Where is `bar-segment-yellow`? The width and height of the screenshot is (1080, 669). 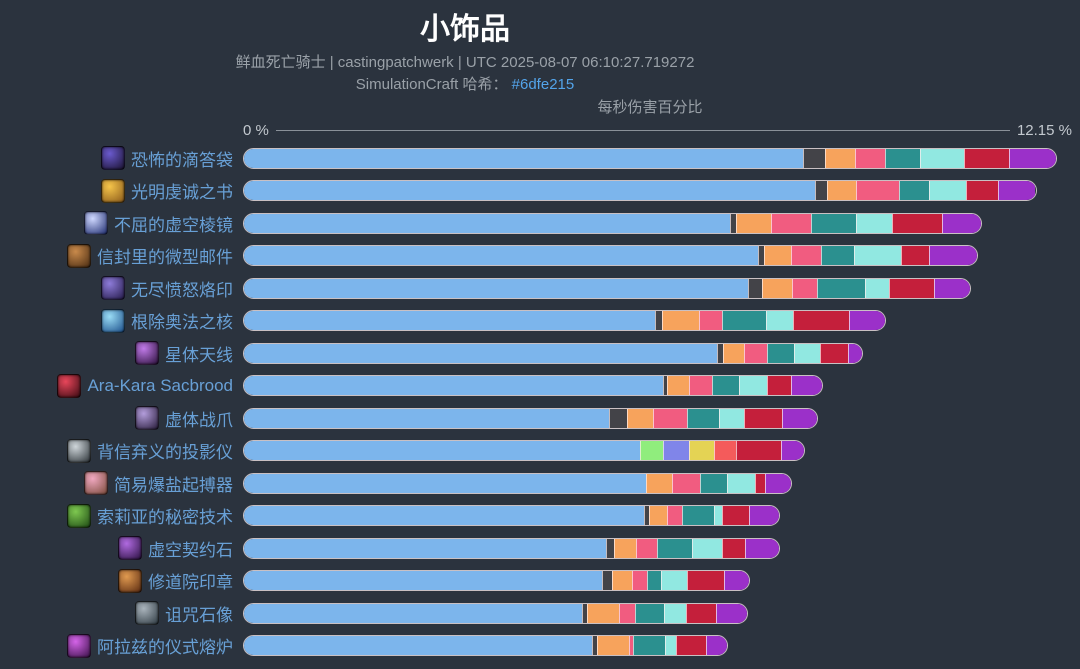
bar-segment-yellow is located at coordinates (701, 451).